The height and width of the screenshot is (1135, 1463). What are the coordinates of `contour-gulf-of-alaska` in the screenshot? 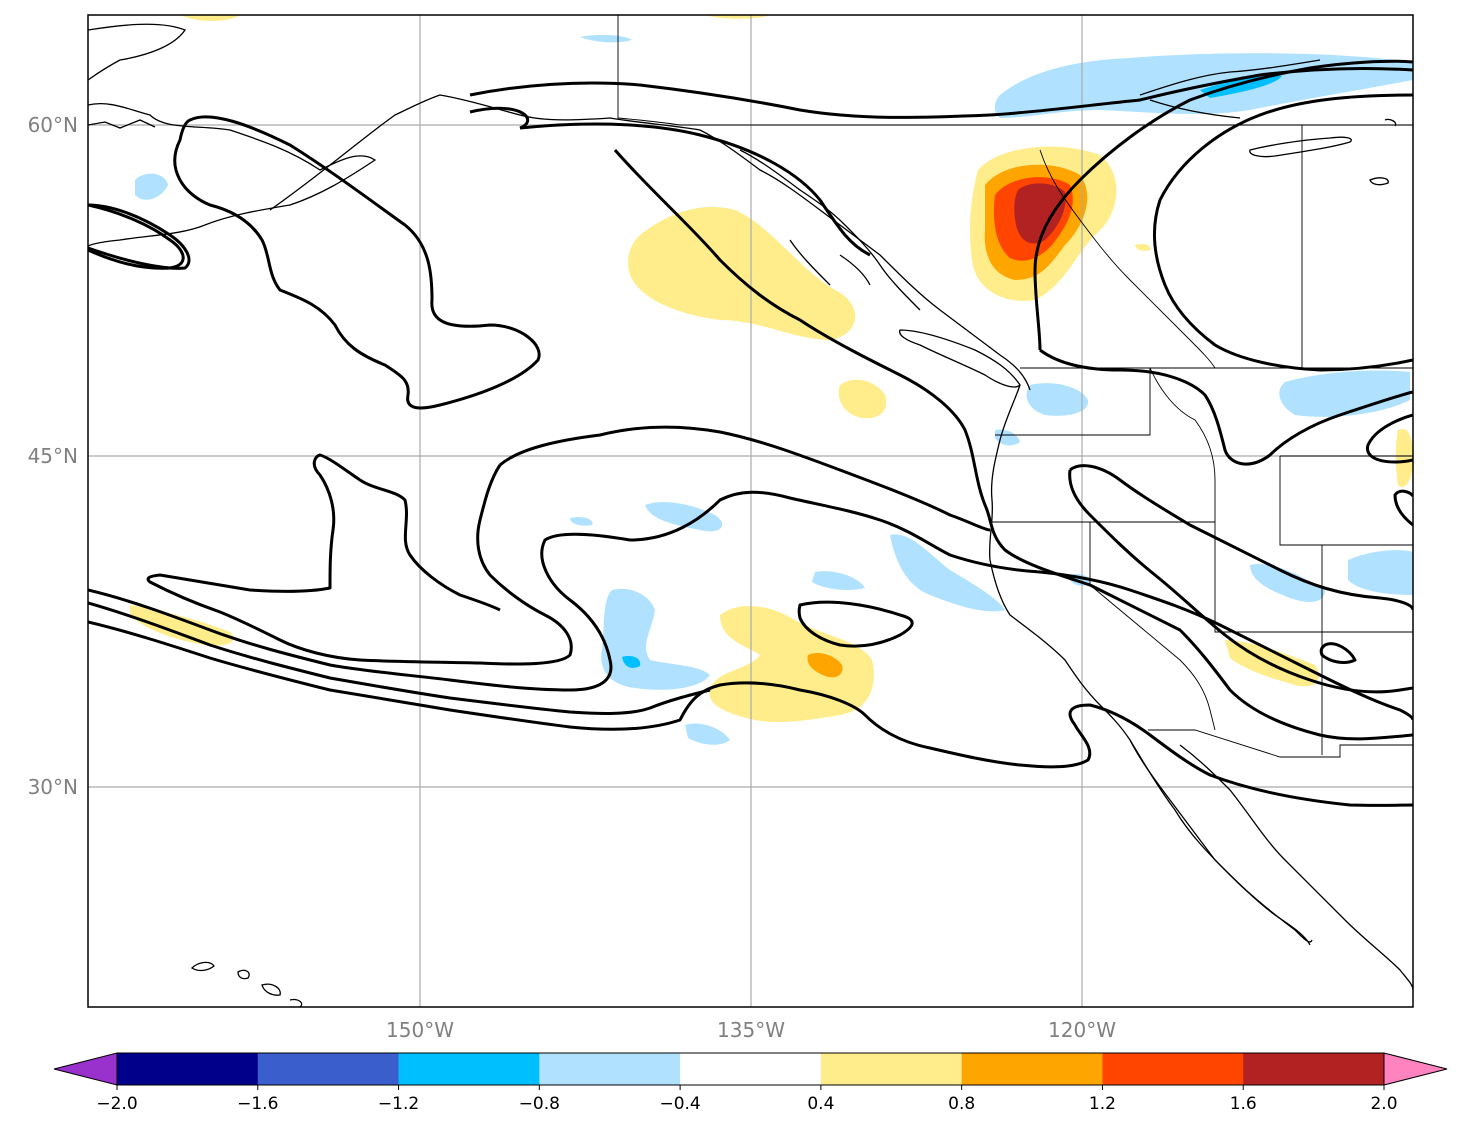 It's located at (136, 236).